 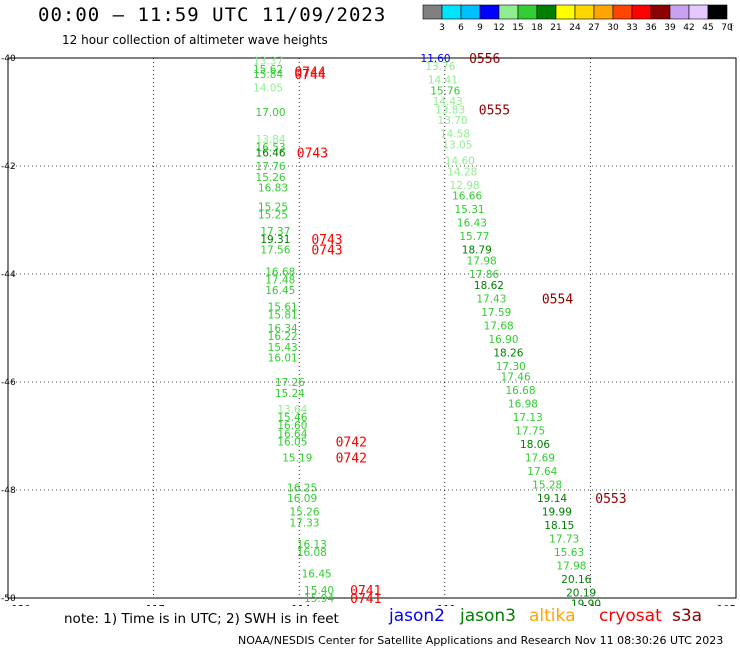 I want to click on colorbar-label: 12, so click(x=498, y=27).